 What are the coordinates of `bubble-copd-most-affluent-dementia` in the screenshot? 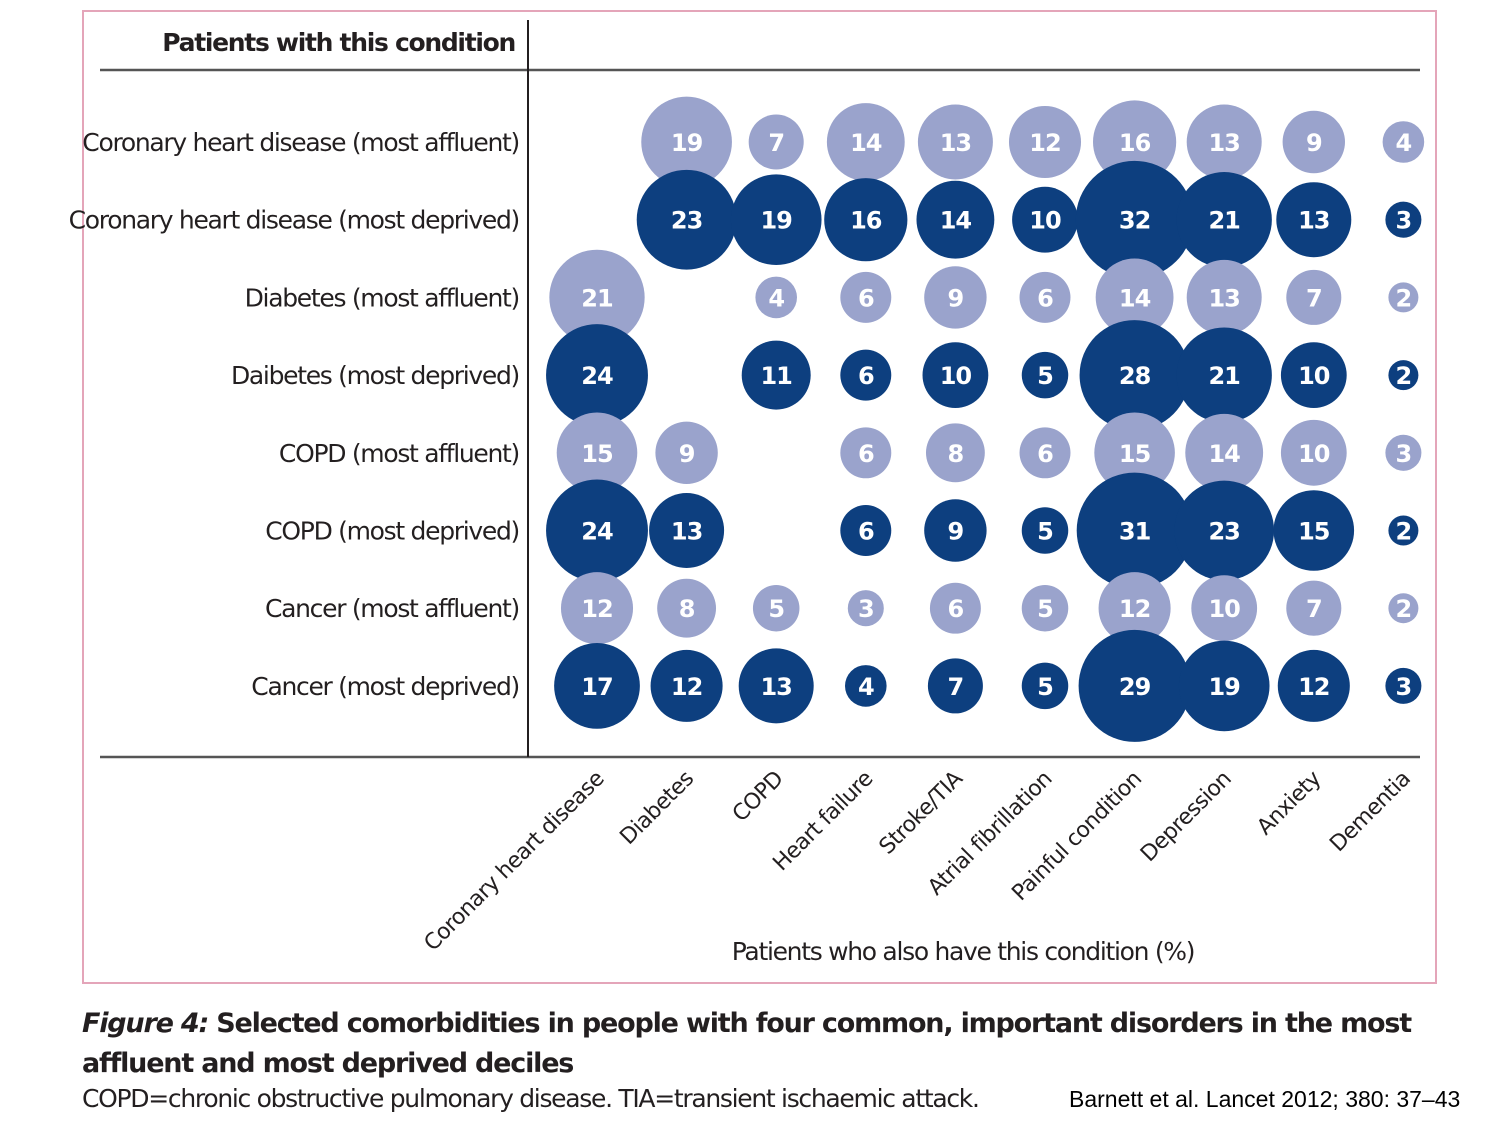 It's located at (1403, 452).